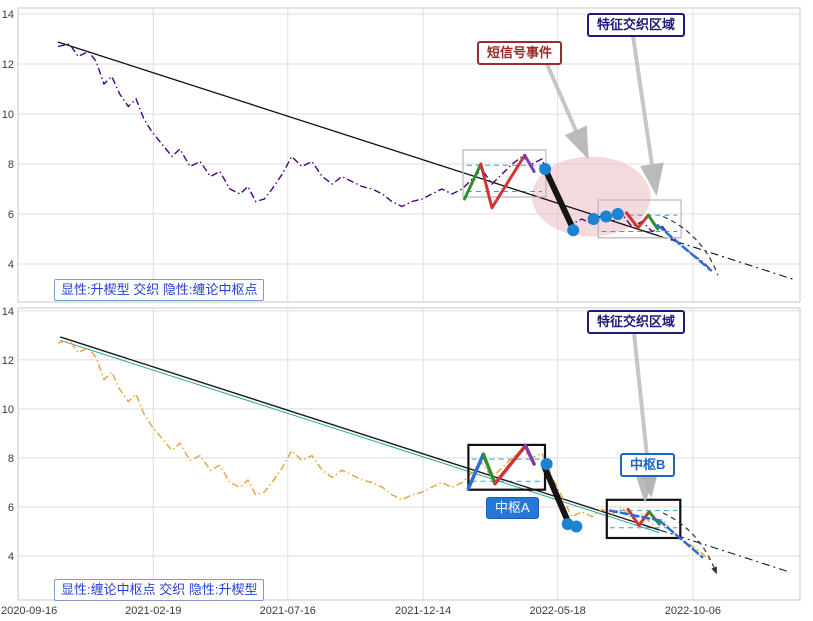  What do you see at coordinates (636, 322) in the screenshot?
I see `annotation-weave-region-bottom: 特征交织区域` at bounding box center [636, 322].